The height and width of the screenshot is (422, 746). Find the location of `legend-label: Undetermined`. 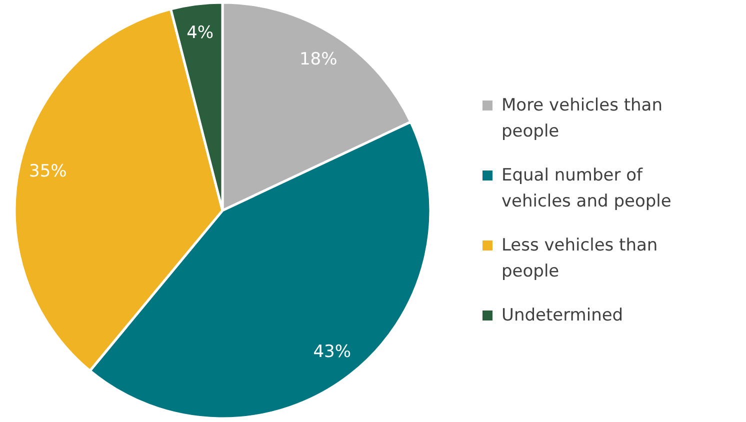

legend-label: Undetermined is located at coordinates (563, 316).